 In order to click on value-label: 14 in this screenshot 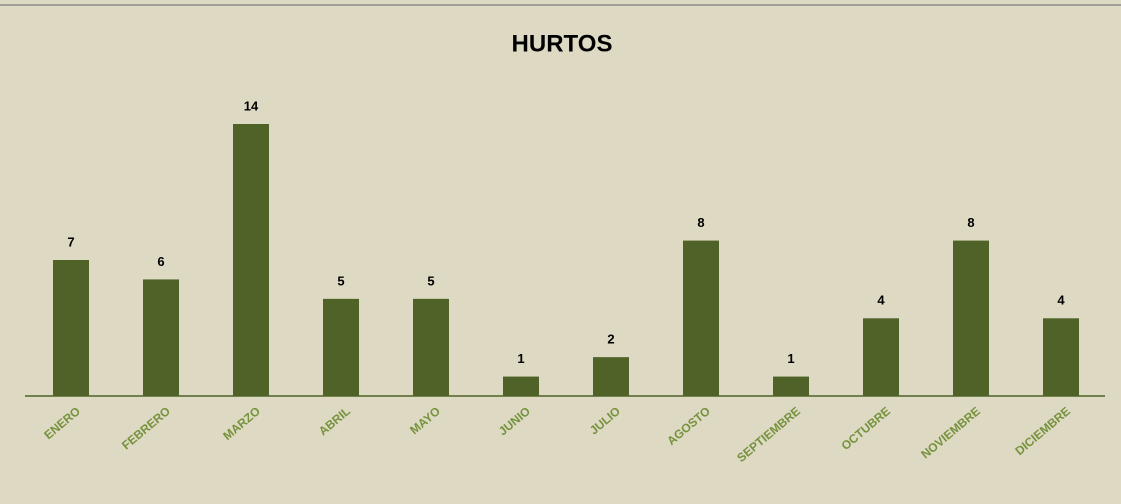, I will do `click(251, 105)`.